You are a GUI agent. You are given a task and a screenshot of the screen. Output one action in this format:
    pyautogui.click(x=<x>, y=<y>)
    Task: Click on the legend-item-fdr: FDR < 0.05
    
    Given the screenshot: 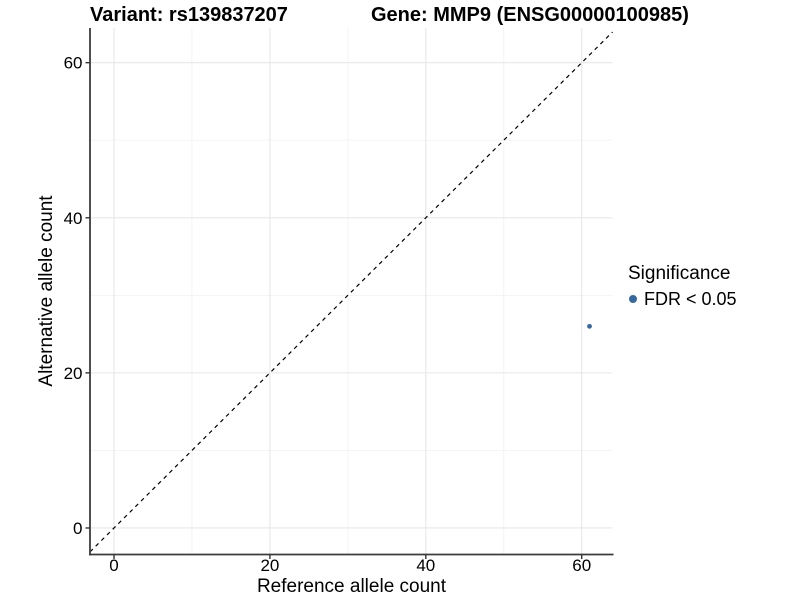 What is the action you would take?
    pyautogui.click(x=682, y=299)
    